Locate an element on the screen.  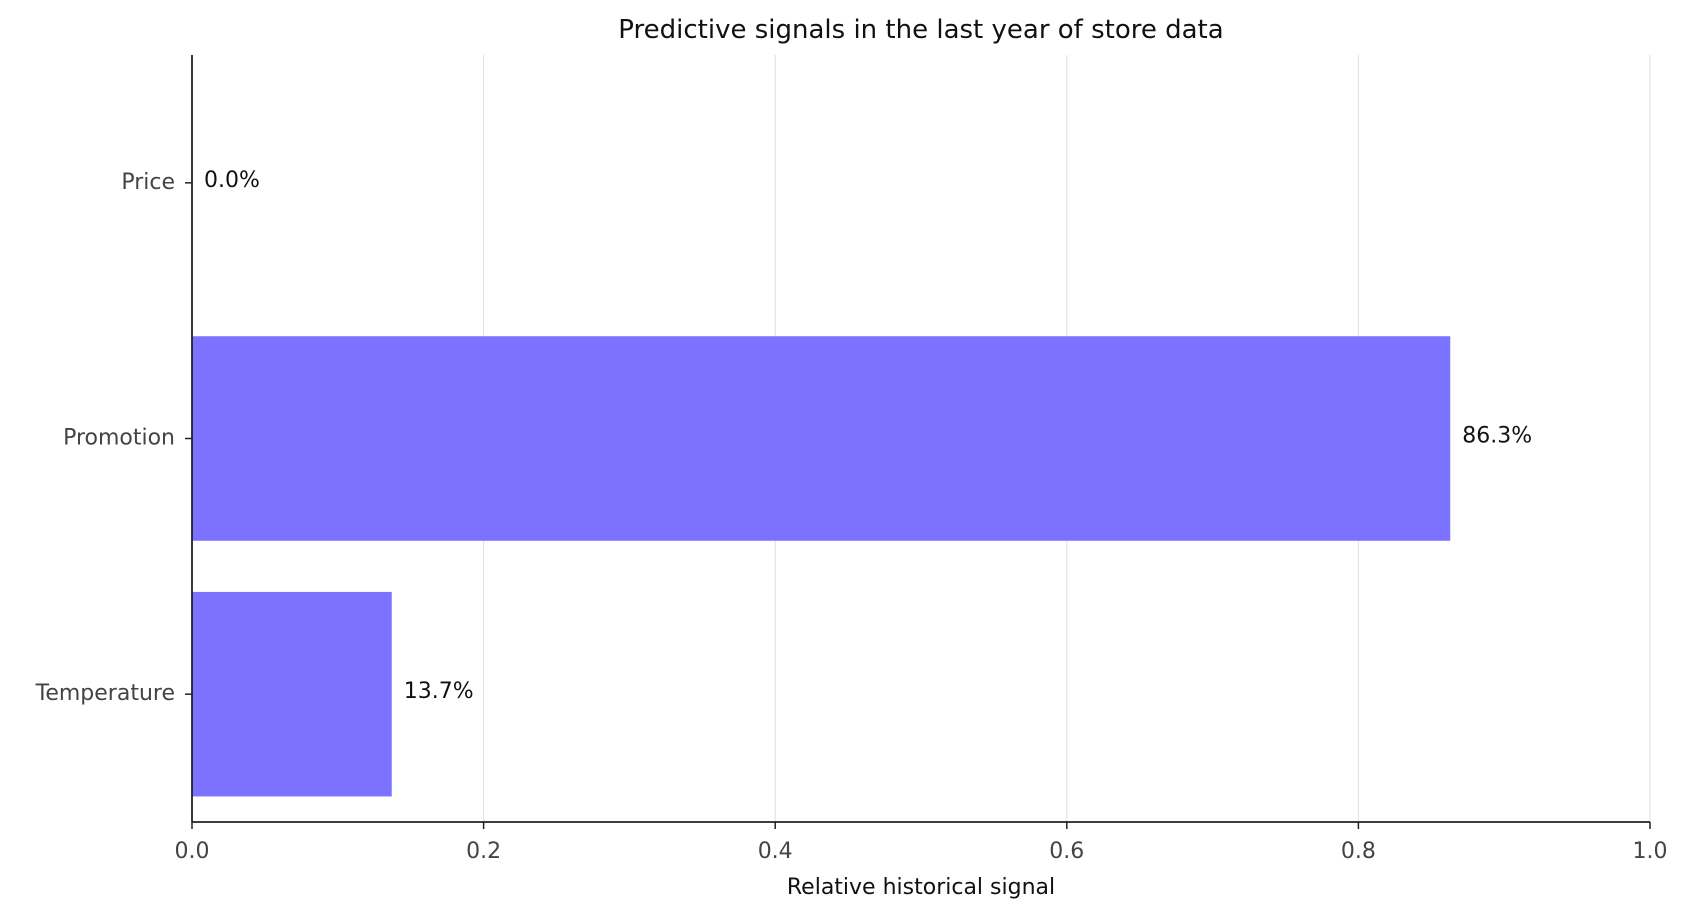
y-tick-label: Promotion is located at coordinates (119, 438).